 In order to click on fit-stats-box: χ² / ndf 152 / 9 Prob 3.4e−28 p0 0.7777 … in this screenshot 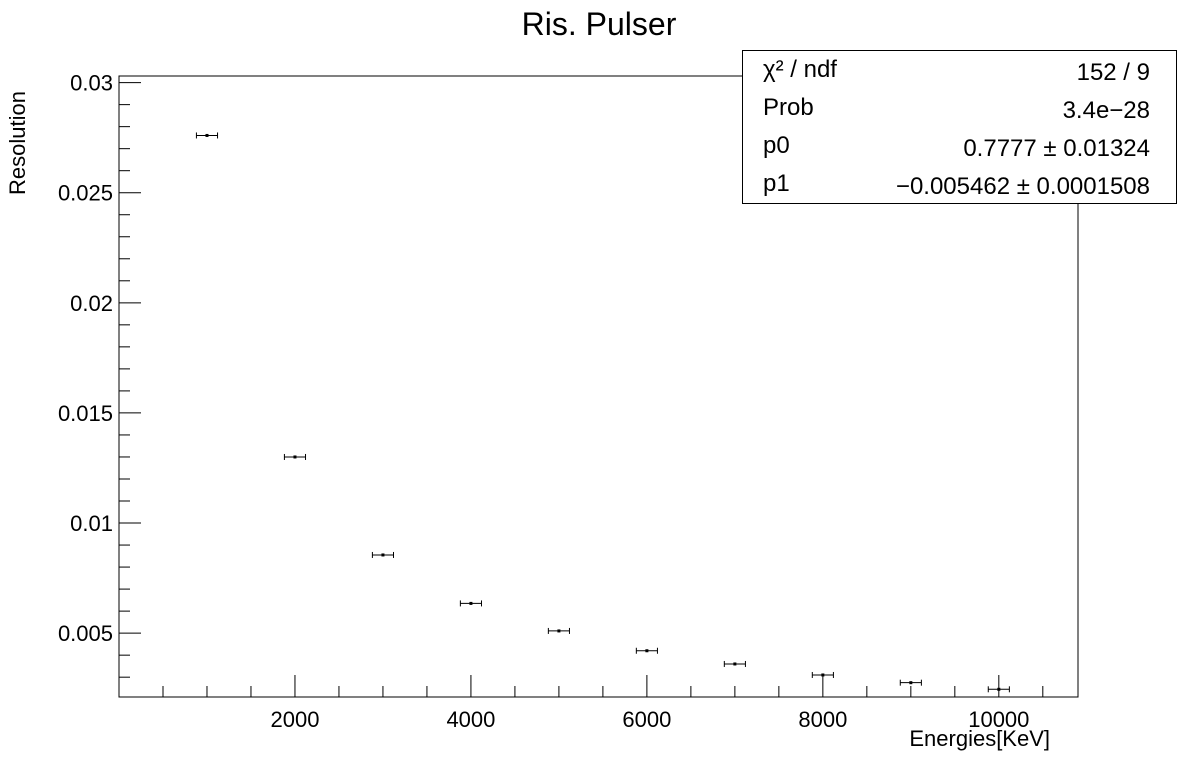, I will do `click(959, 127)`.